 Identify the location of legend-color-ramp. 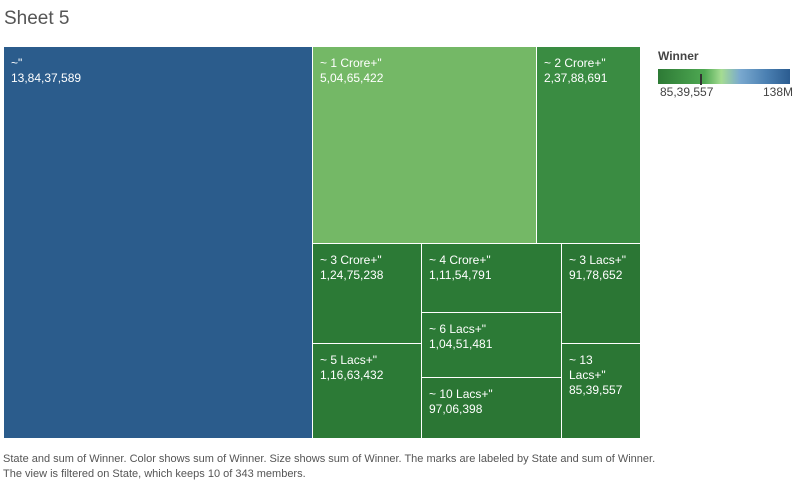
(724, 77).